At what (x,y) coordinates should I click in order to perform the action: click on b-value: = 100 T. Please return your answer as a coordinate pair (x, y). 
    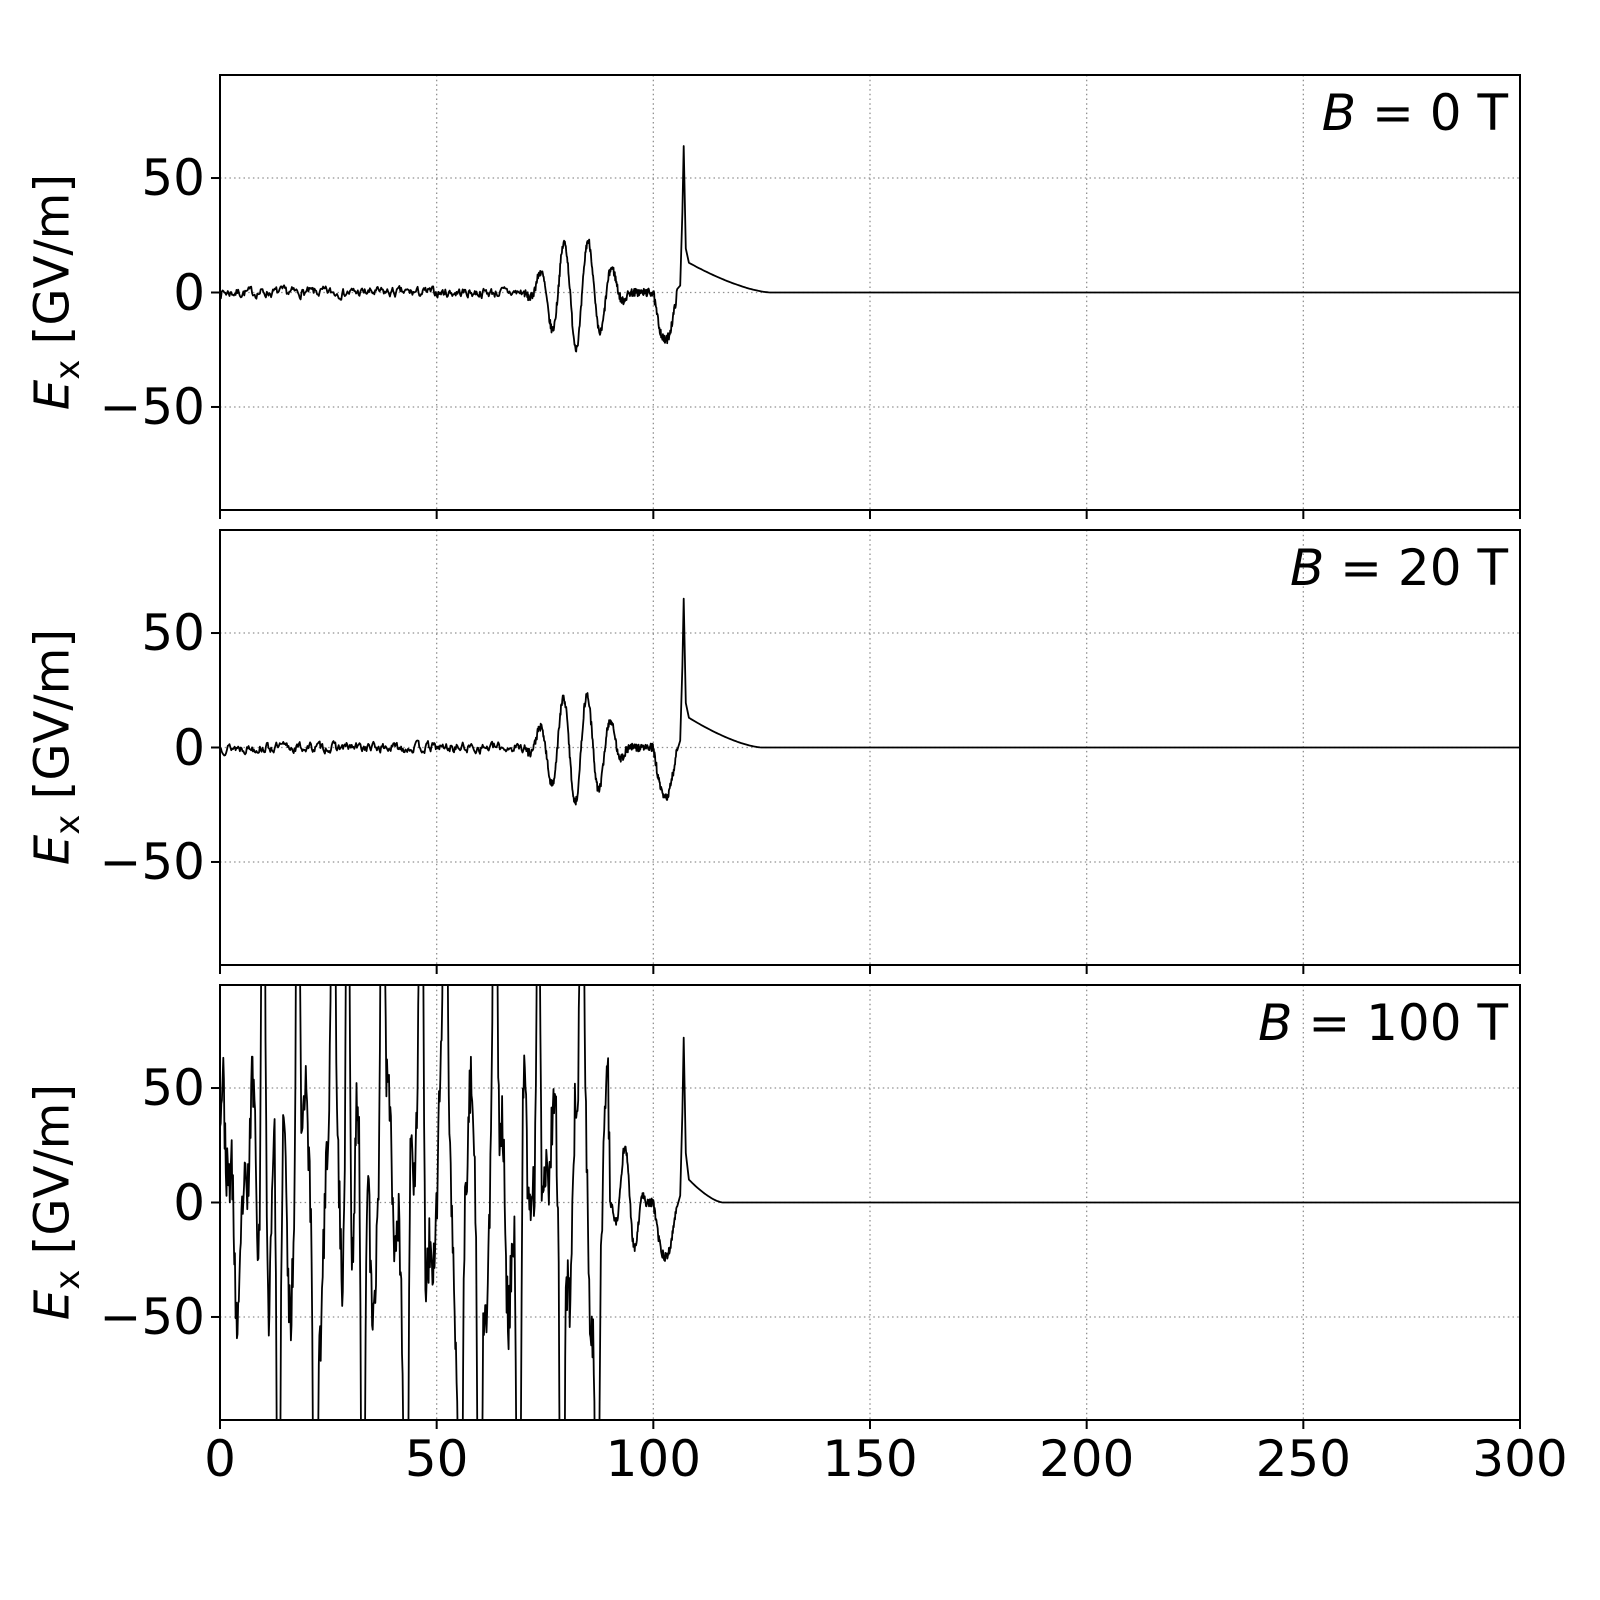
    Looking at the image, I should click on (1400, 1023).